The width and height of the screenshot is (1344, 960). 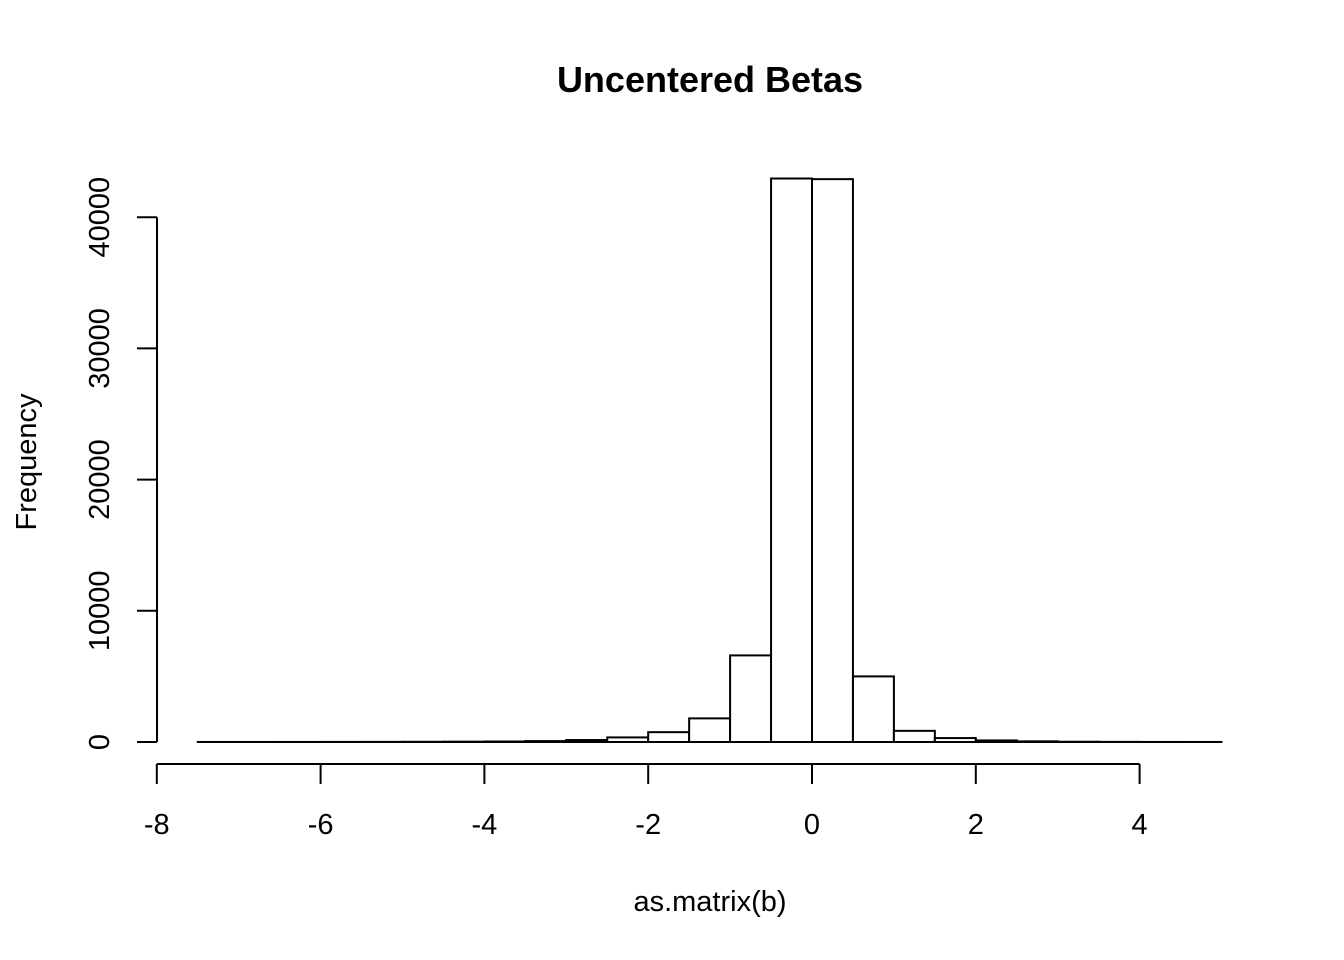 What do you see at coordinates (27, 462) in the screenshot?
I see `y-axis-label: Frequency` at bounding box center [27, 462].